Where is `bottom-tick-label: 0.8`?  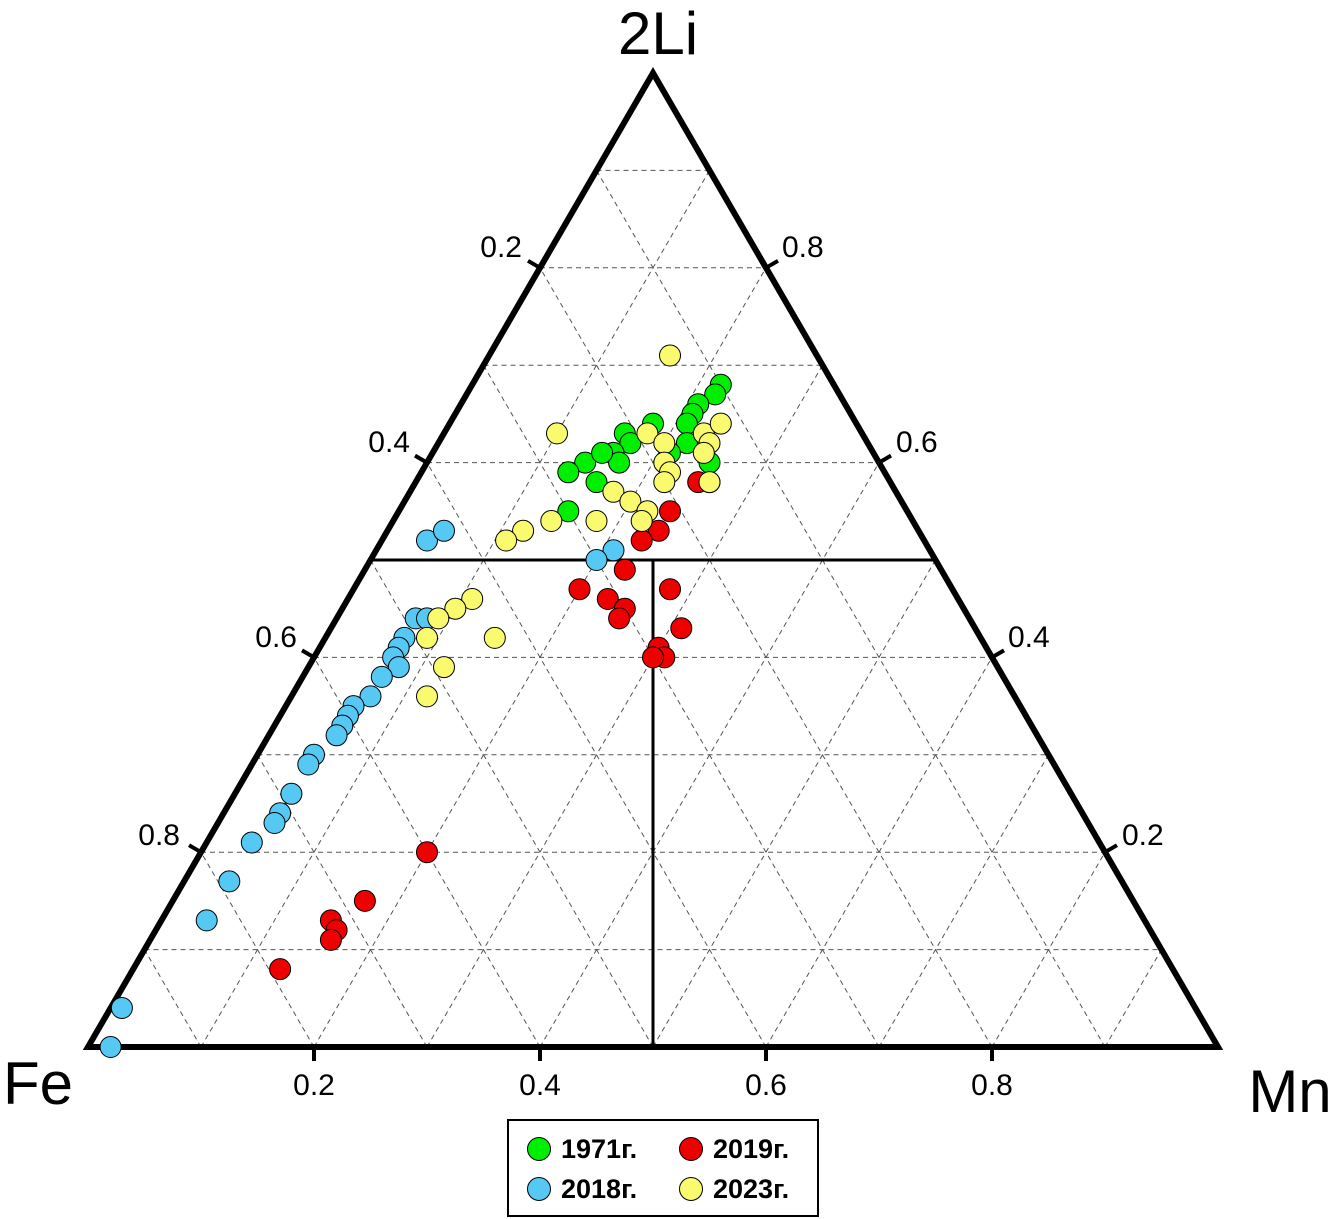 bottom-tick-label: 0.8 is located at coordinates (992, 1085).